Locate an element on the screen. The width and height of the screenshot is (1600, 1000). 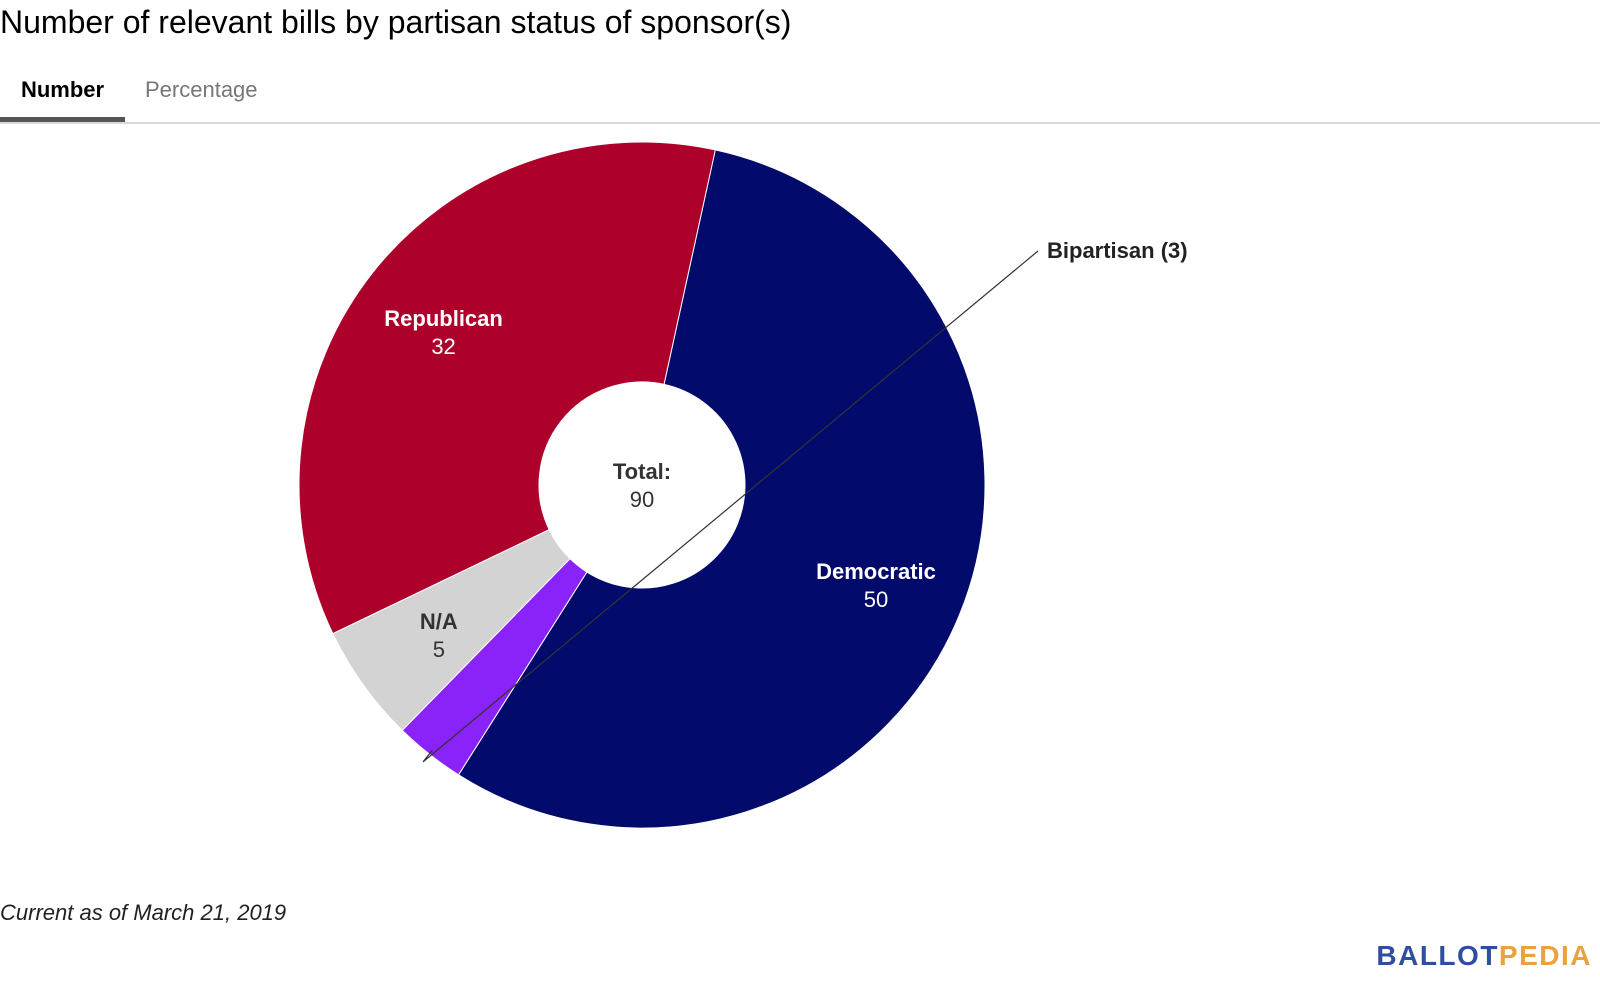
slice-label-name: Republican is located at coordinates (443, 318).